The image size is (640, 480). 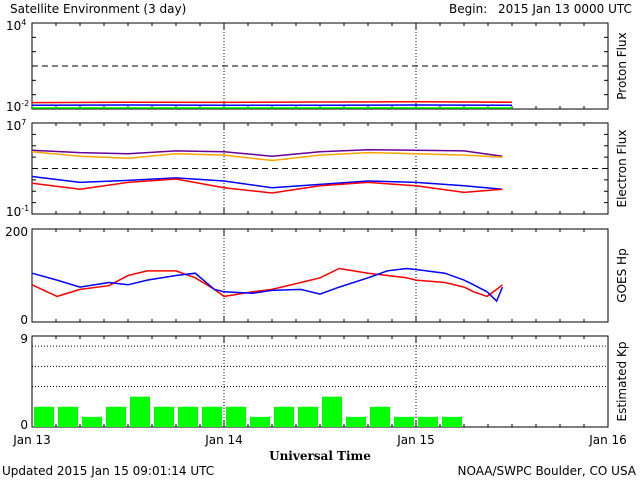 What do you see at coordinates (17, 211) in the screenshot?
I see `electron-y-tick-label: 10⁻¹` at bounding box center [17, 211].